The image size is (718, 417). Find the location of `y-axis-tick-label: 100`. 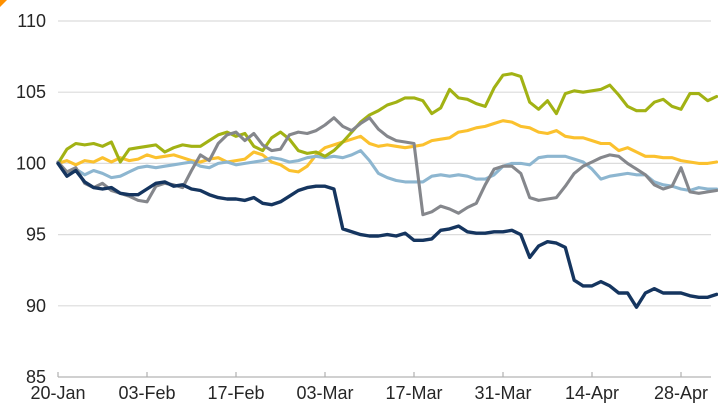

y-axis-tick-label: 100 is located at coordinates (31, 163).